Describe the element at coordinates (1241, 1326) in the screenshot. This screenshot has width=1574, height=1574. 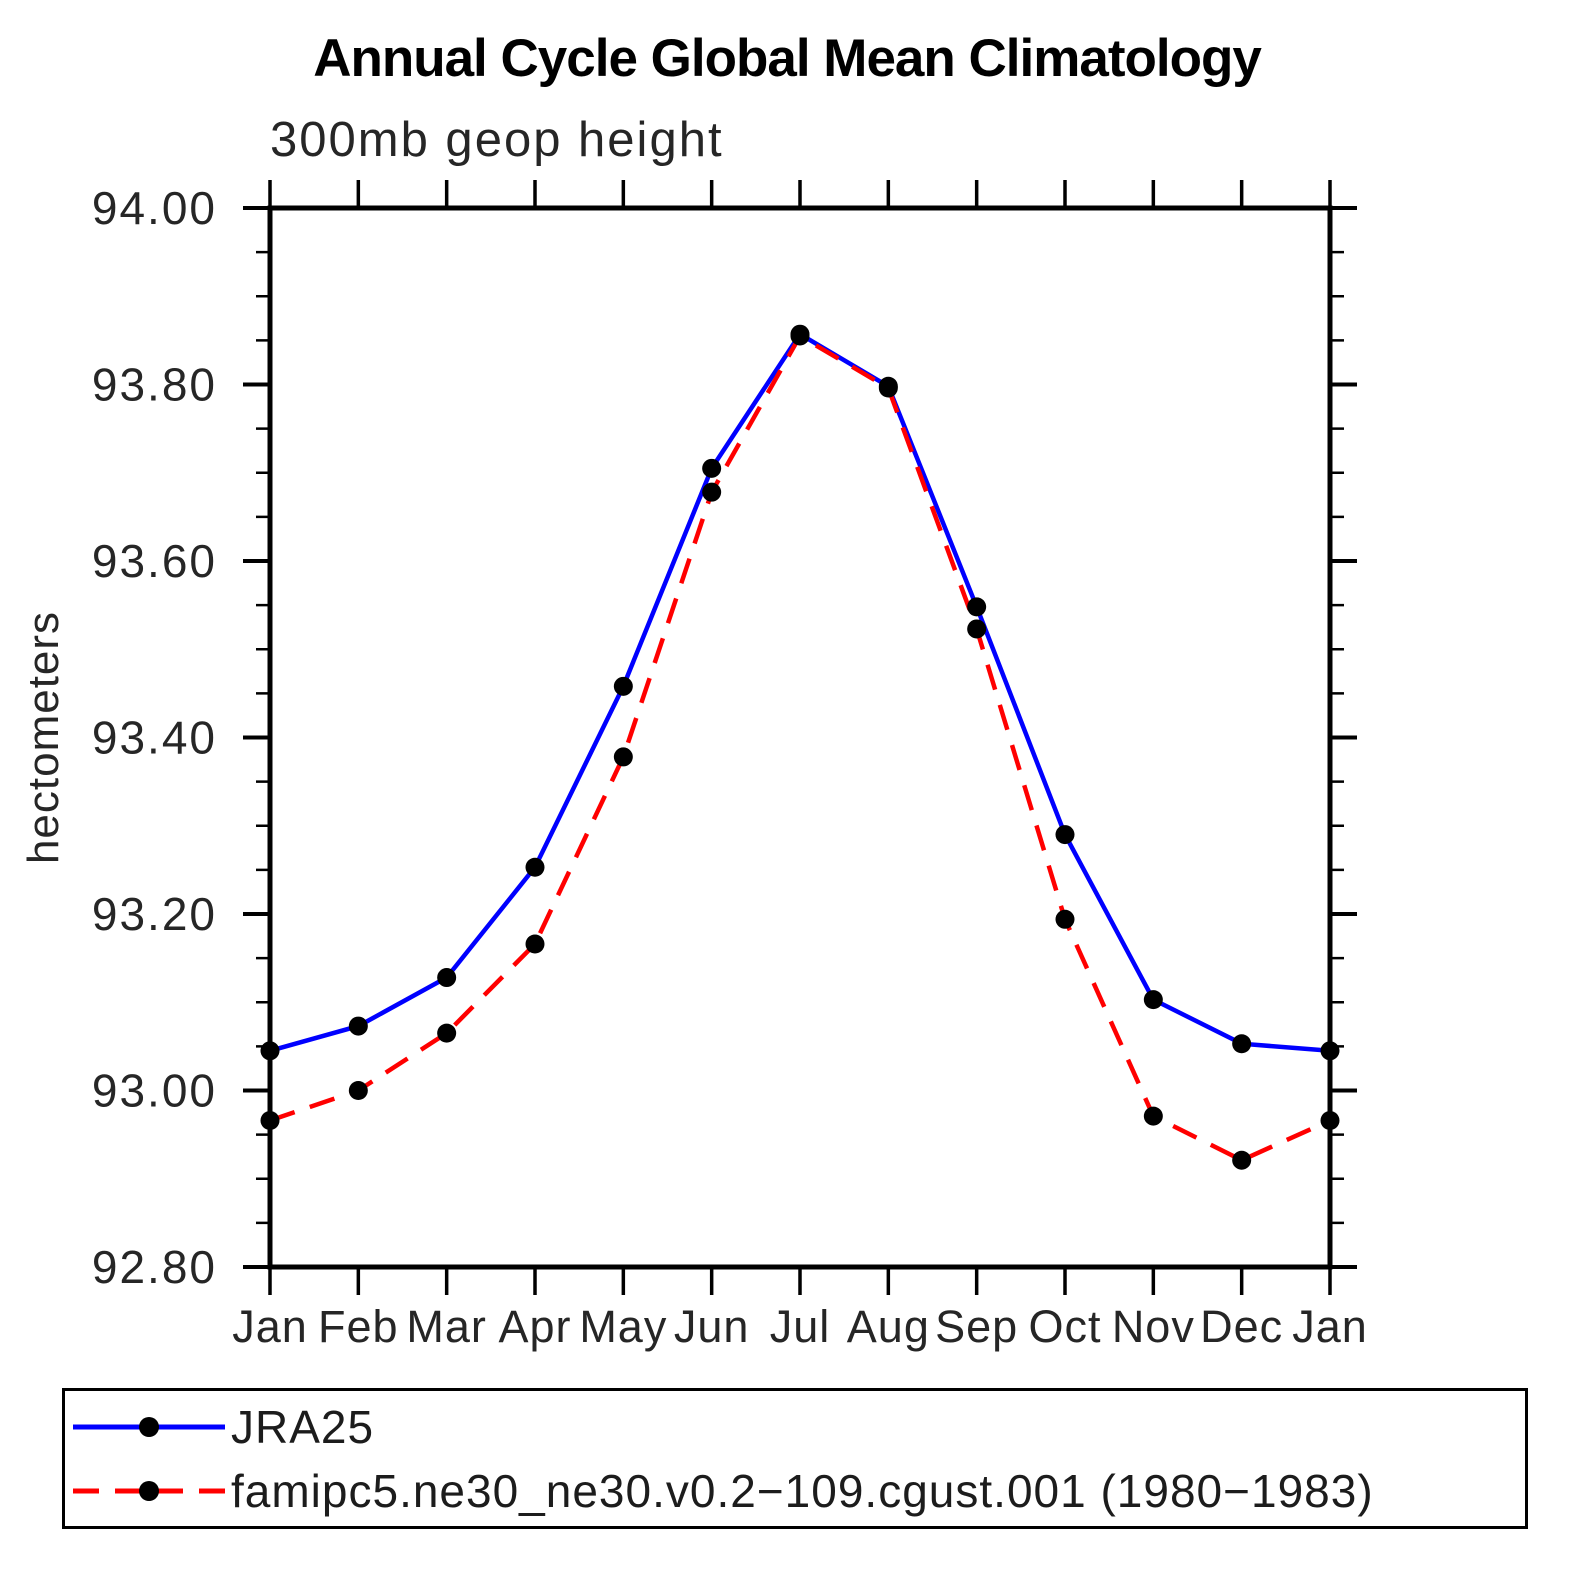
I see `x-tick-label: Dec` at that location.